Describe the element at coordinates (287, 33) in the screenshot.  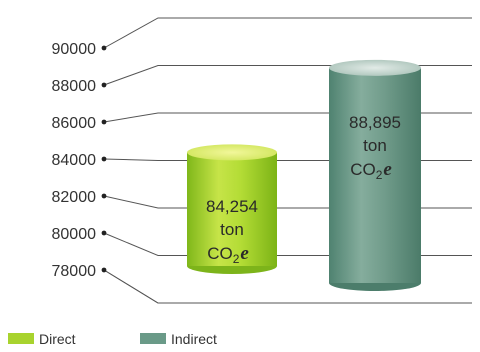
I see `gridline` at that location.